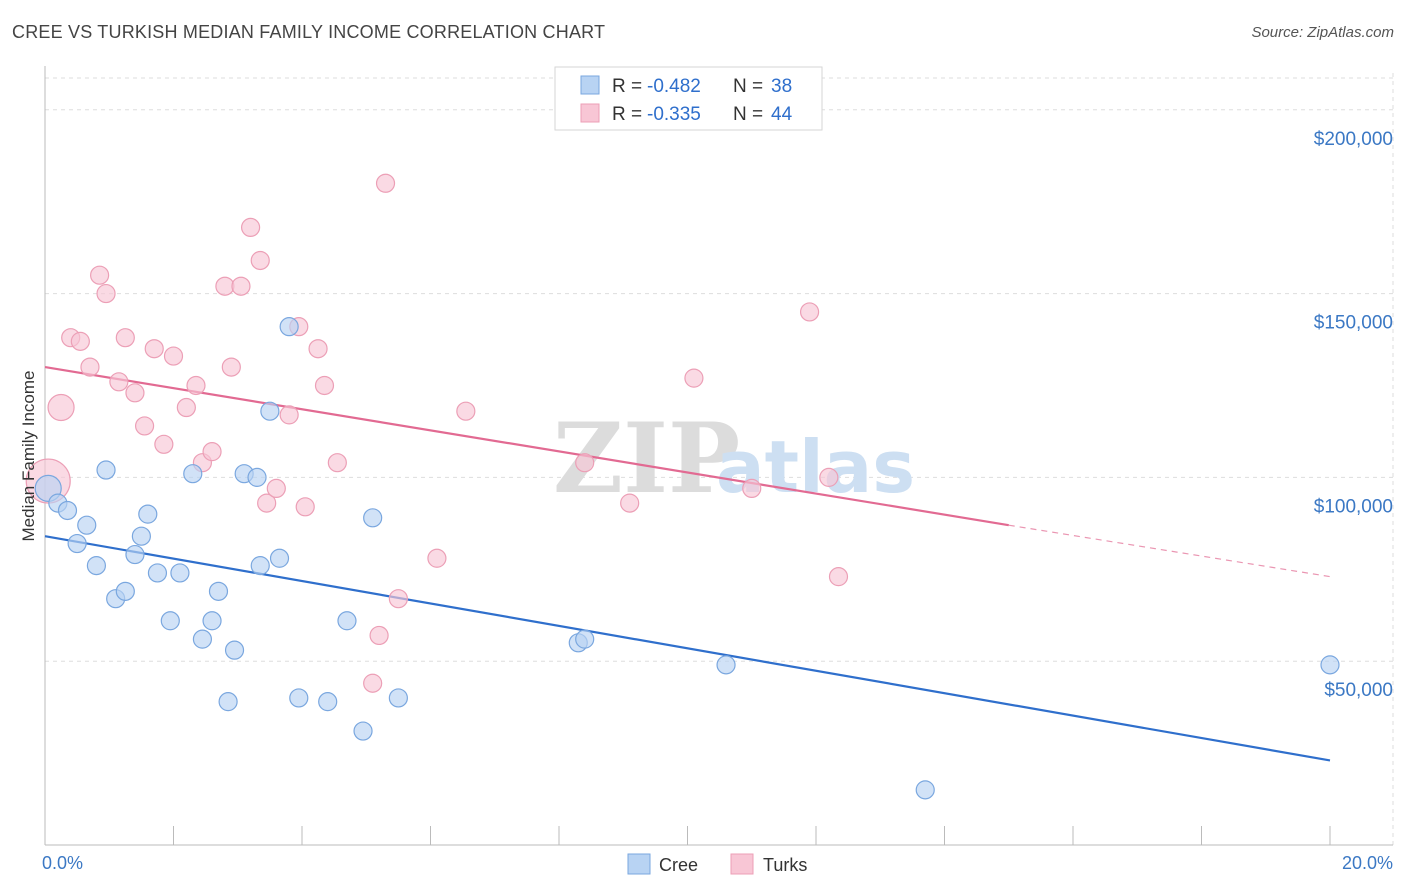 The height and width of the screenshot is (892, 1406). Describe the element at coordinates (674, 86) in the screenshot. I see `legend-r-value-cree: -0.482` at that location.